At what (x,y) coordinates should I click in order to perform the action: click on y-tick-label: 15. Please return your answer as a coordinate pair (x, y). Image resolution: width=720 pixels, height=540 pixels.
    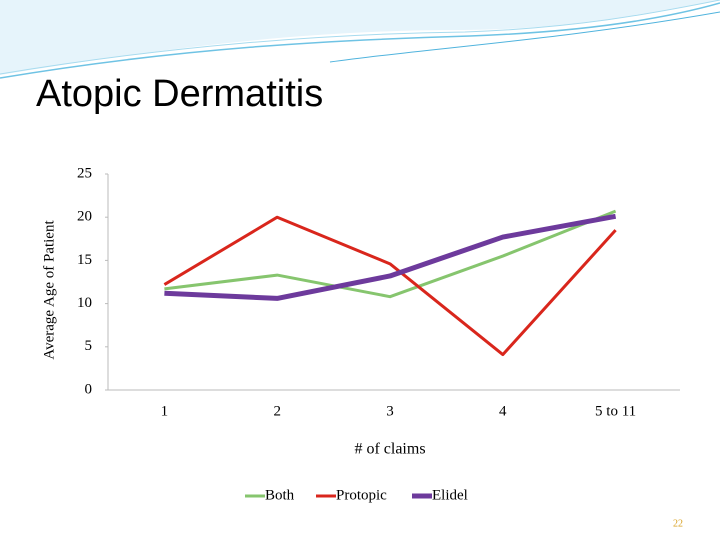
    Looking at the image, I should click on (84, 260).